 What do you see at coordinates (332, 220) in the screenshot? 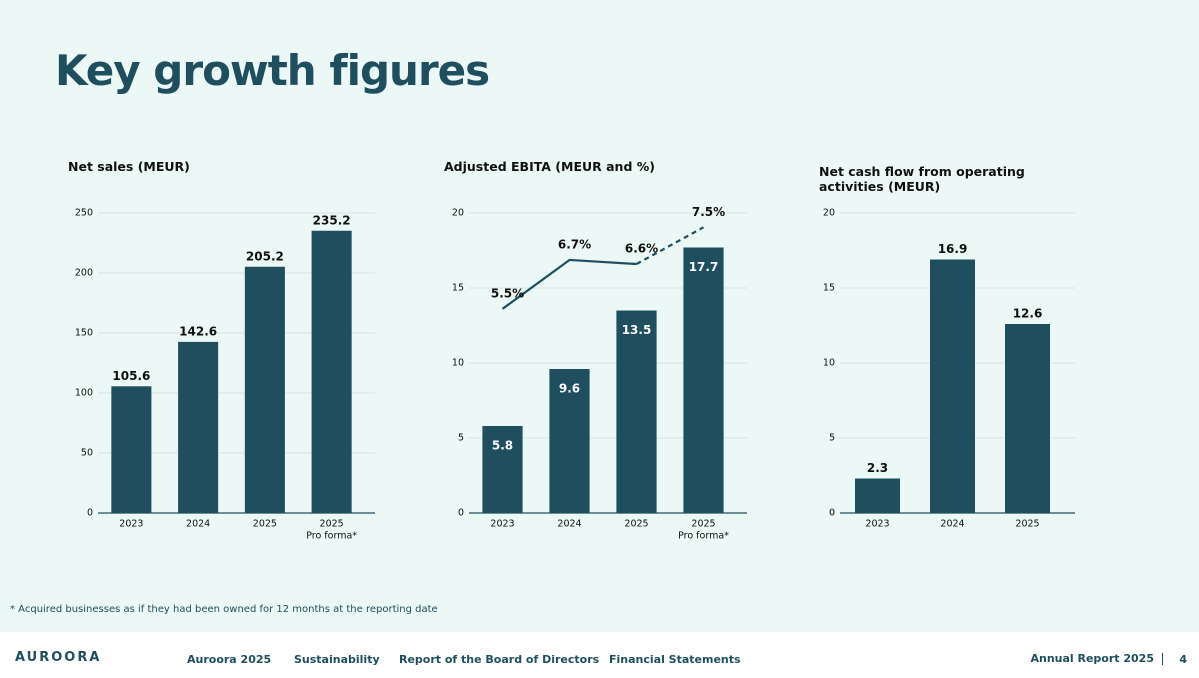
I see `data-label: 235.2` at bounding box center [332, 220].